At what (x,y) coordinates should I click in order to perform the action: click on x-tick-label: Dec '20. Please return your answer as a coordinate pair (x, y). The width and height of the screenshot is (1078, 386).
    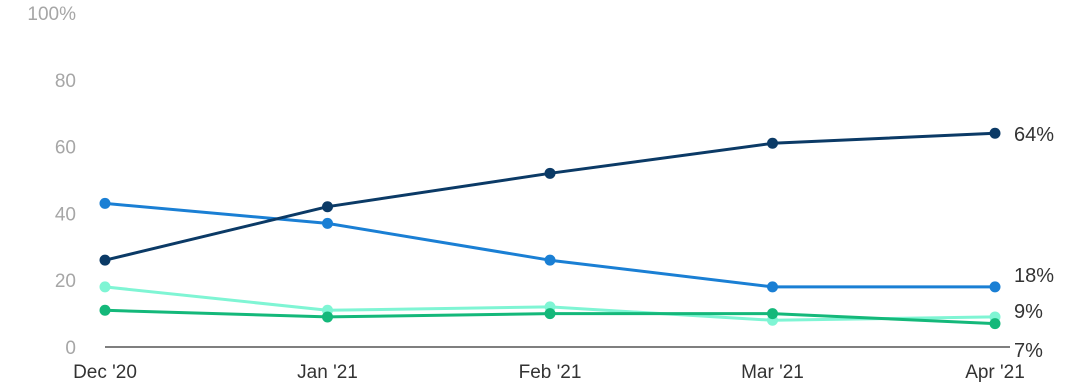
    Looking at the image, I should click on (105, 372).